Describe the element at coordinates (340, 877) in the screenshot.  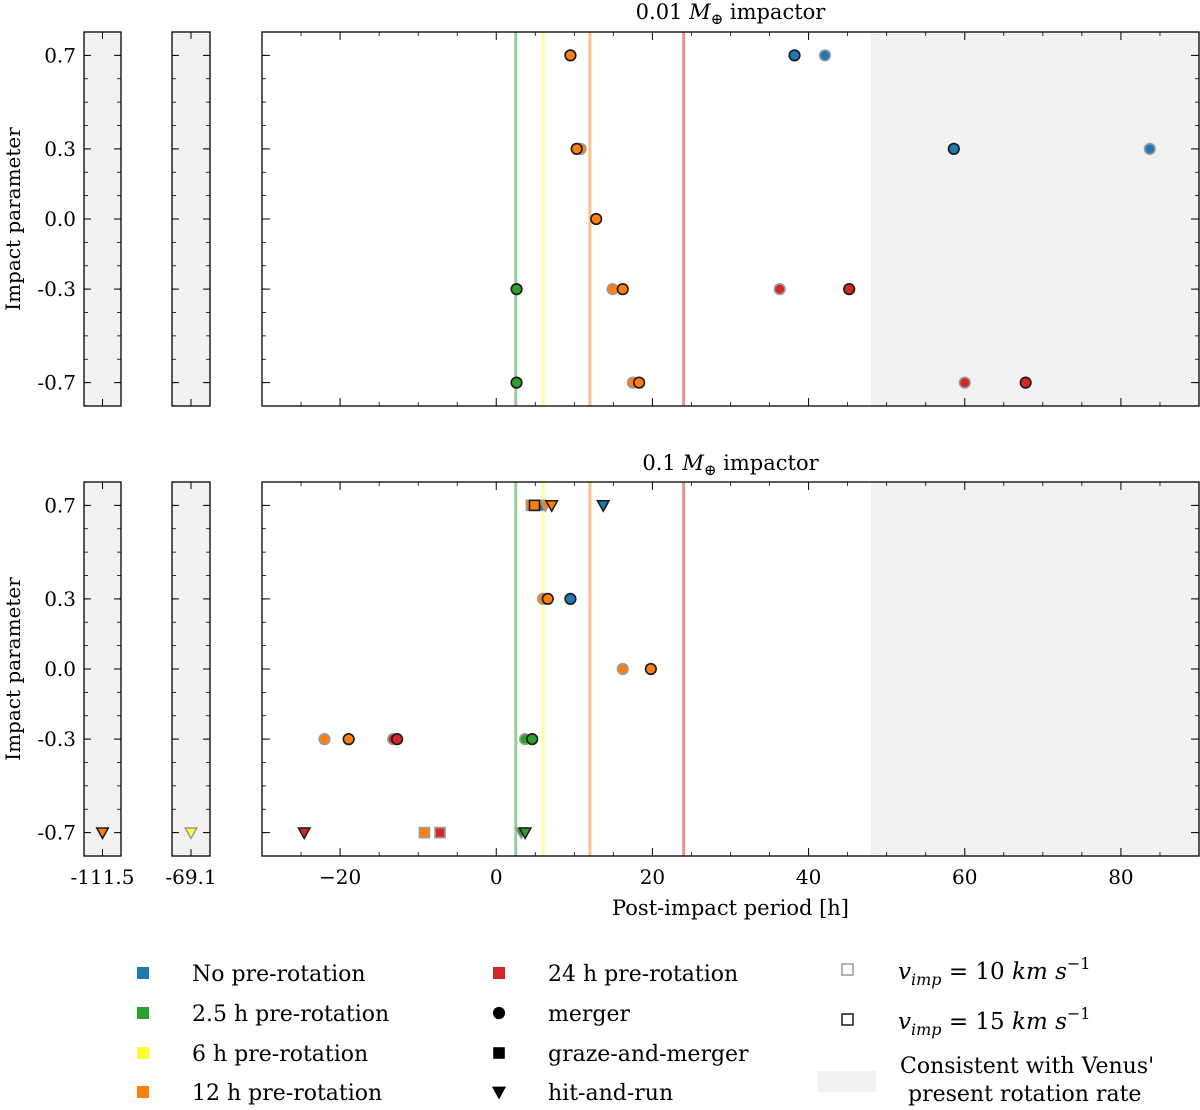
I see `x-tick-label: −20` at that location.